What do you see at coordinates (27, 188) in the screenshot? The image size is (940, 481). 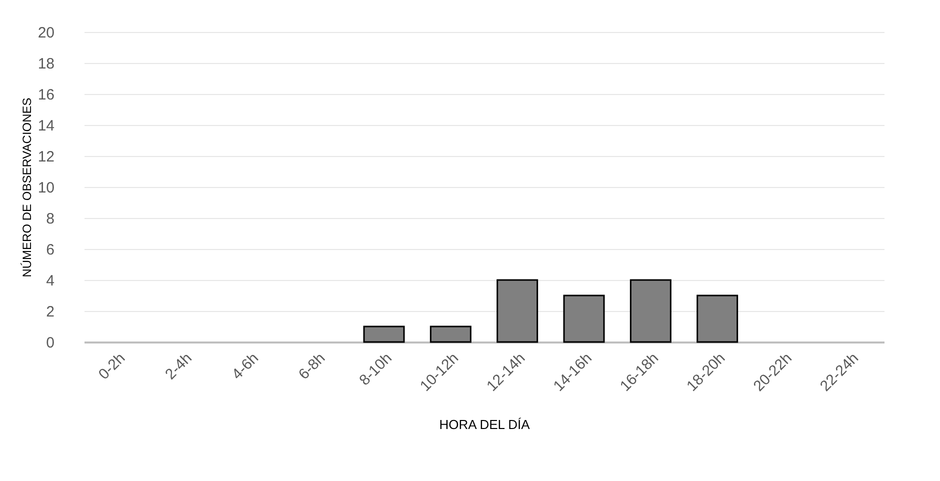 I see `y-axis-title: NÚMERO DE OBSERVACIONES` at bounding box center [27, 188].